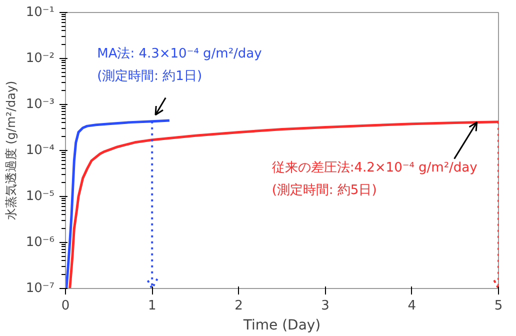  What do you see at coordinates (375, 179) in the screenshot?
I see `annotation: 従来の差圧法:4.2×10⁻⁴ g/m²/day (測定時間: 約5日)` at bounding box center [375, 179].